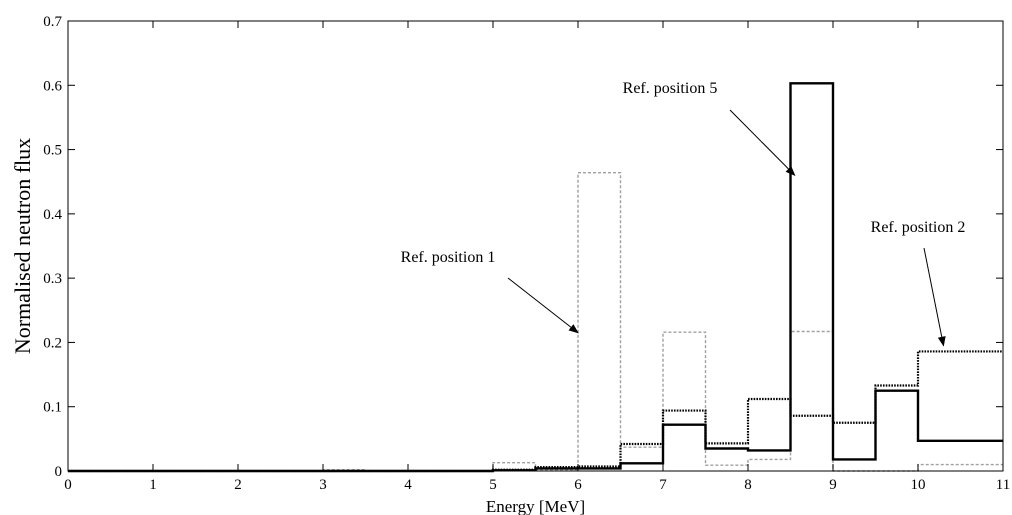 The image size is (1012, 515). I want to click on x-tick-label: 0, so click(68, 485).